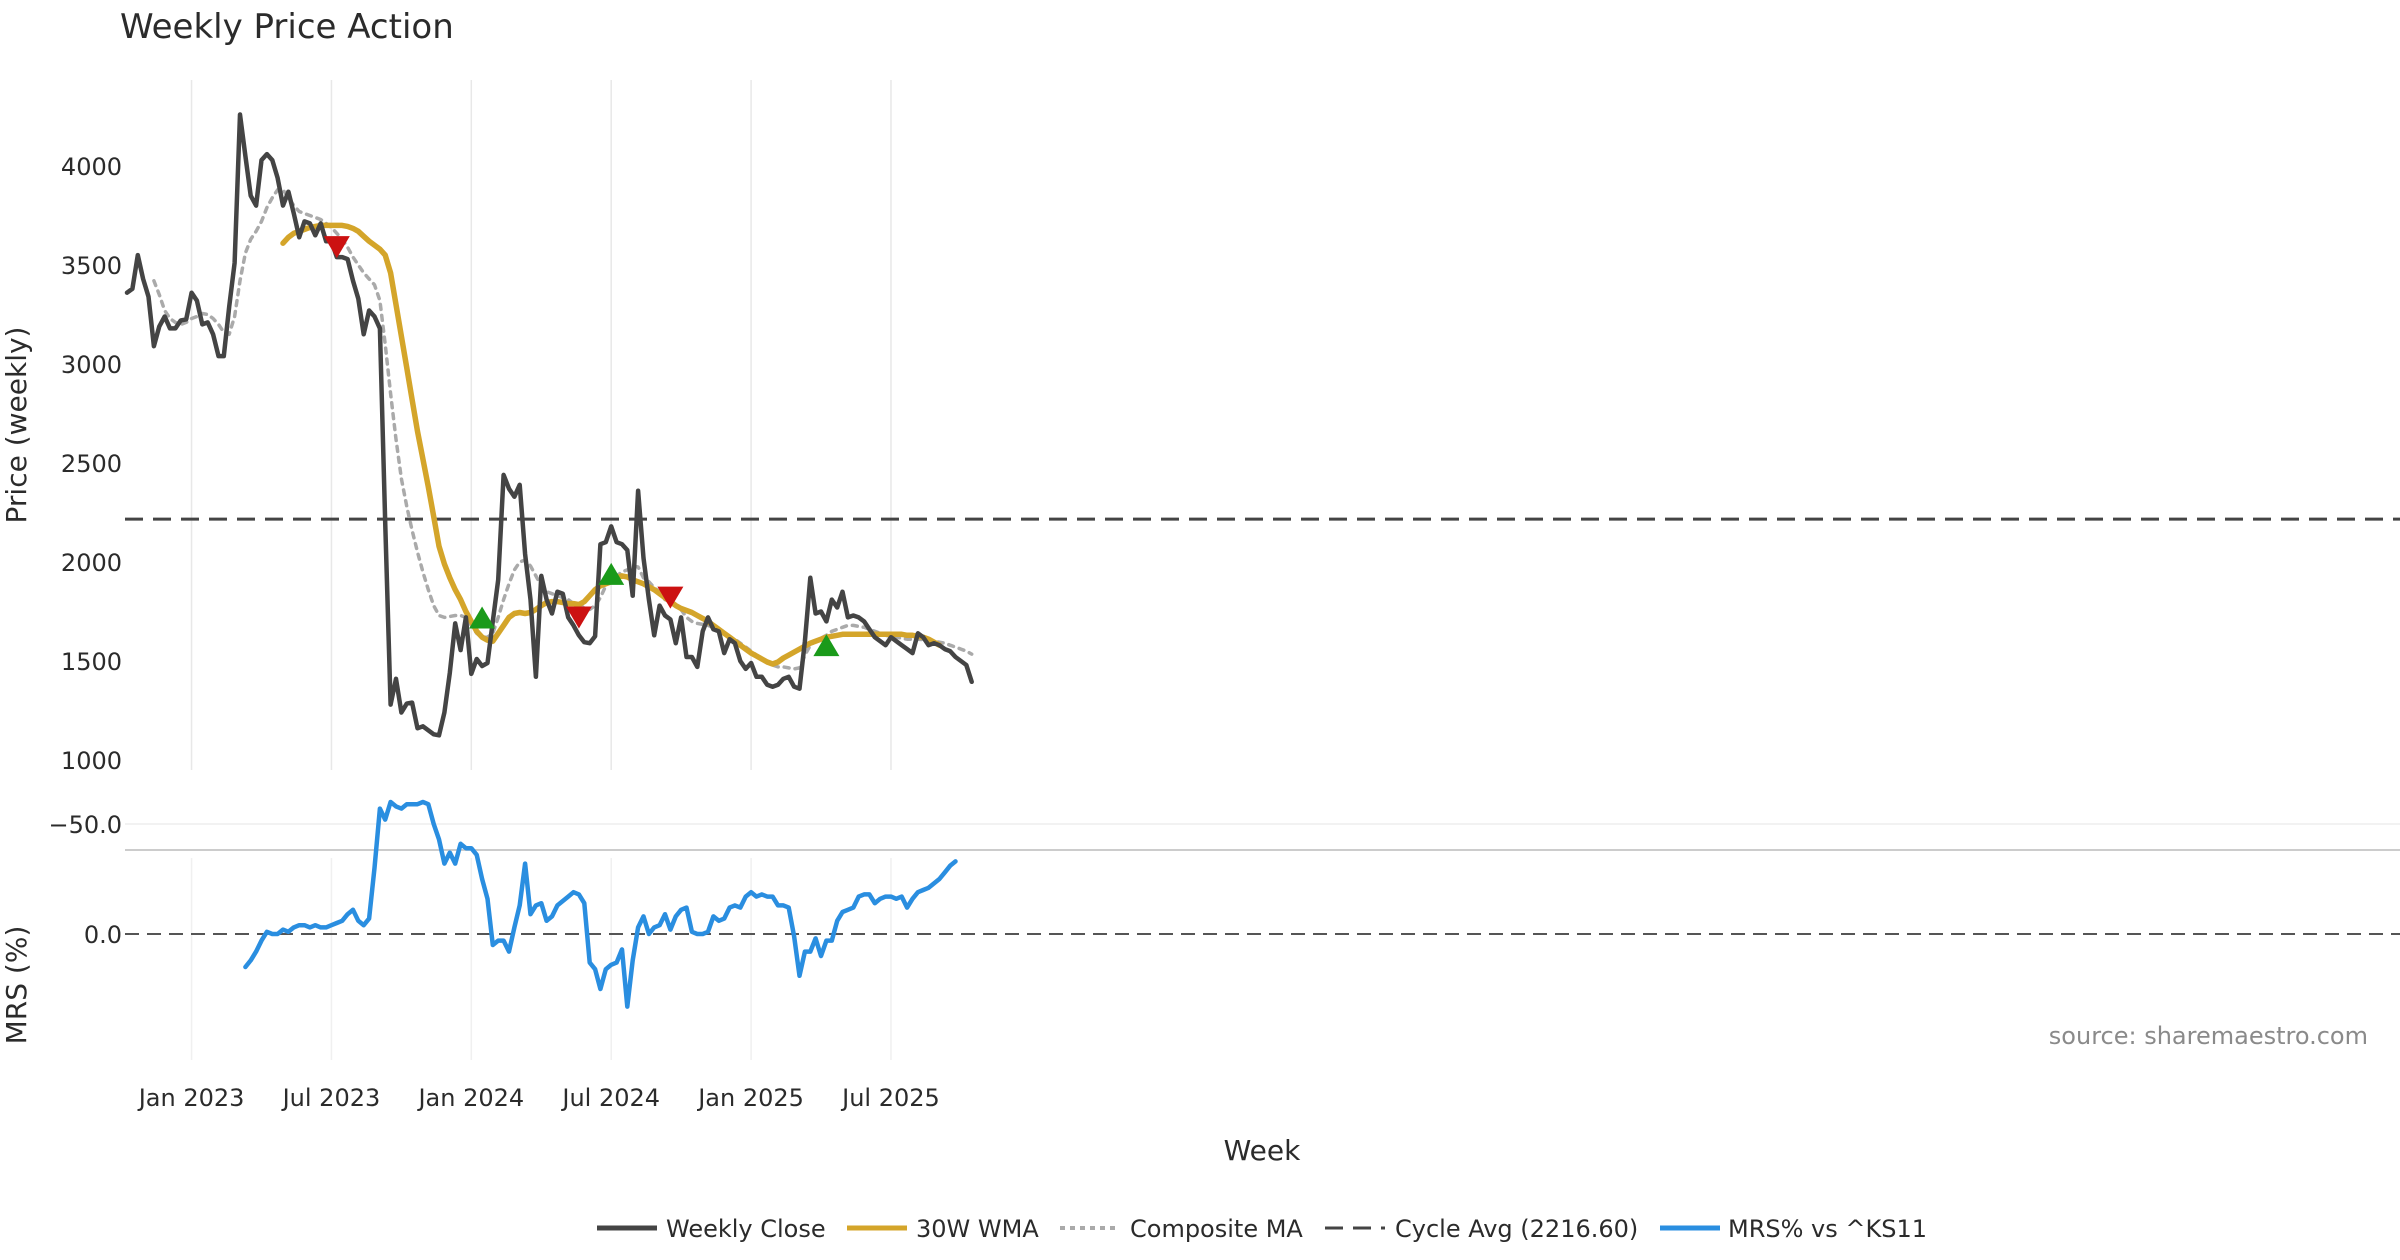 This screenshot has height=1260, width=2400. I want to click on price-y-tick-label: 3000, so click(91, 365).